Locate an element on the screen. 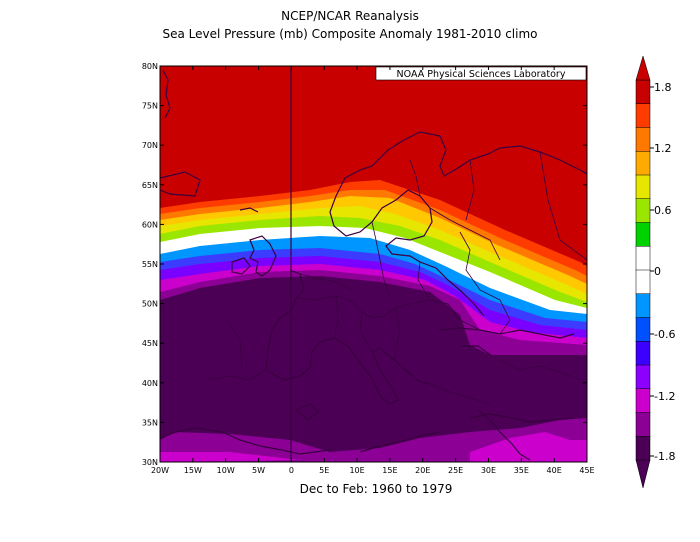 This screenshot has height=542, width=700. lon-label-20E: 20E is located at coordinates (422, 470).